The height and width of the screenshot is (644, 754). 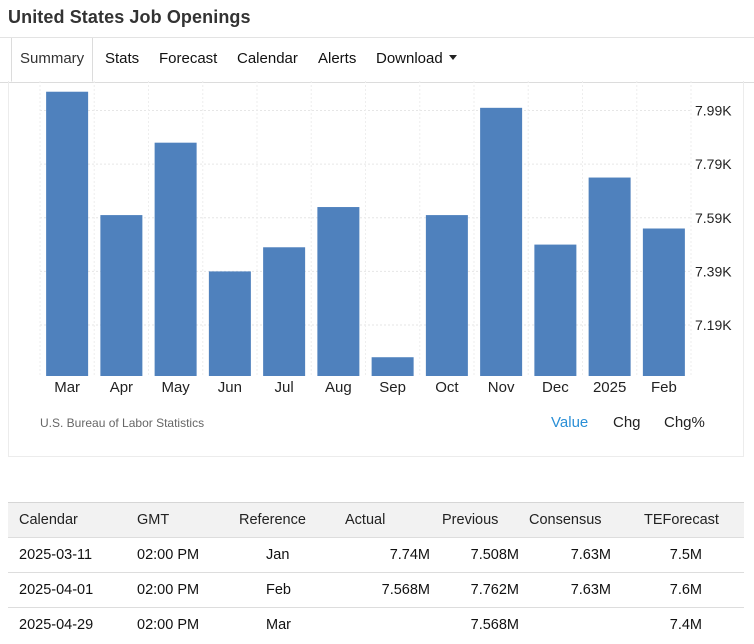 What do you see at coordinates (683, 555) in the screenshot?
I see `cell-teforecast: 7.5M` at bounding box center [683, 555].